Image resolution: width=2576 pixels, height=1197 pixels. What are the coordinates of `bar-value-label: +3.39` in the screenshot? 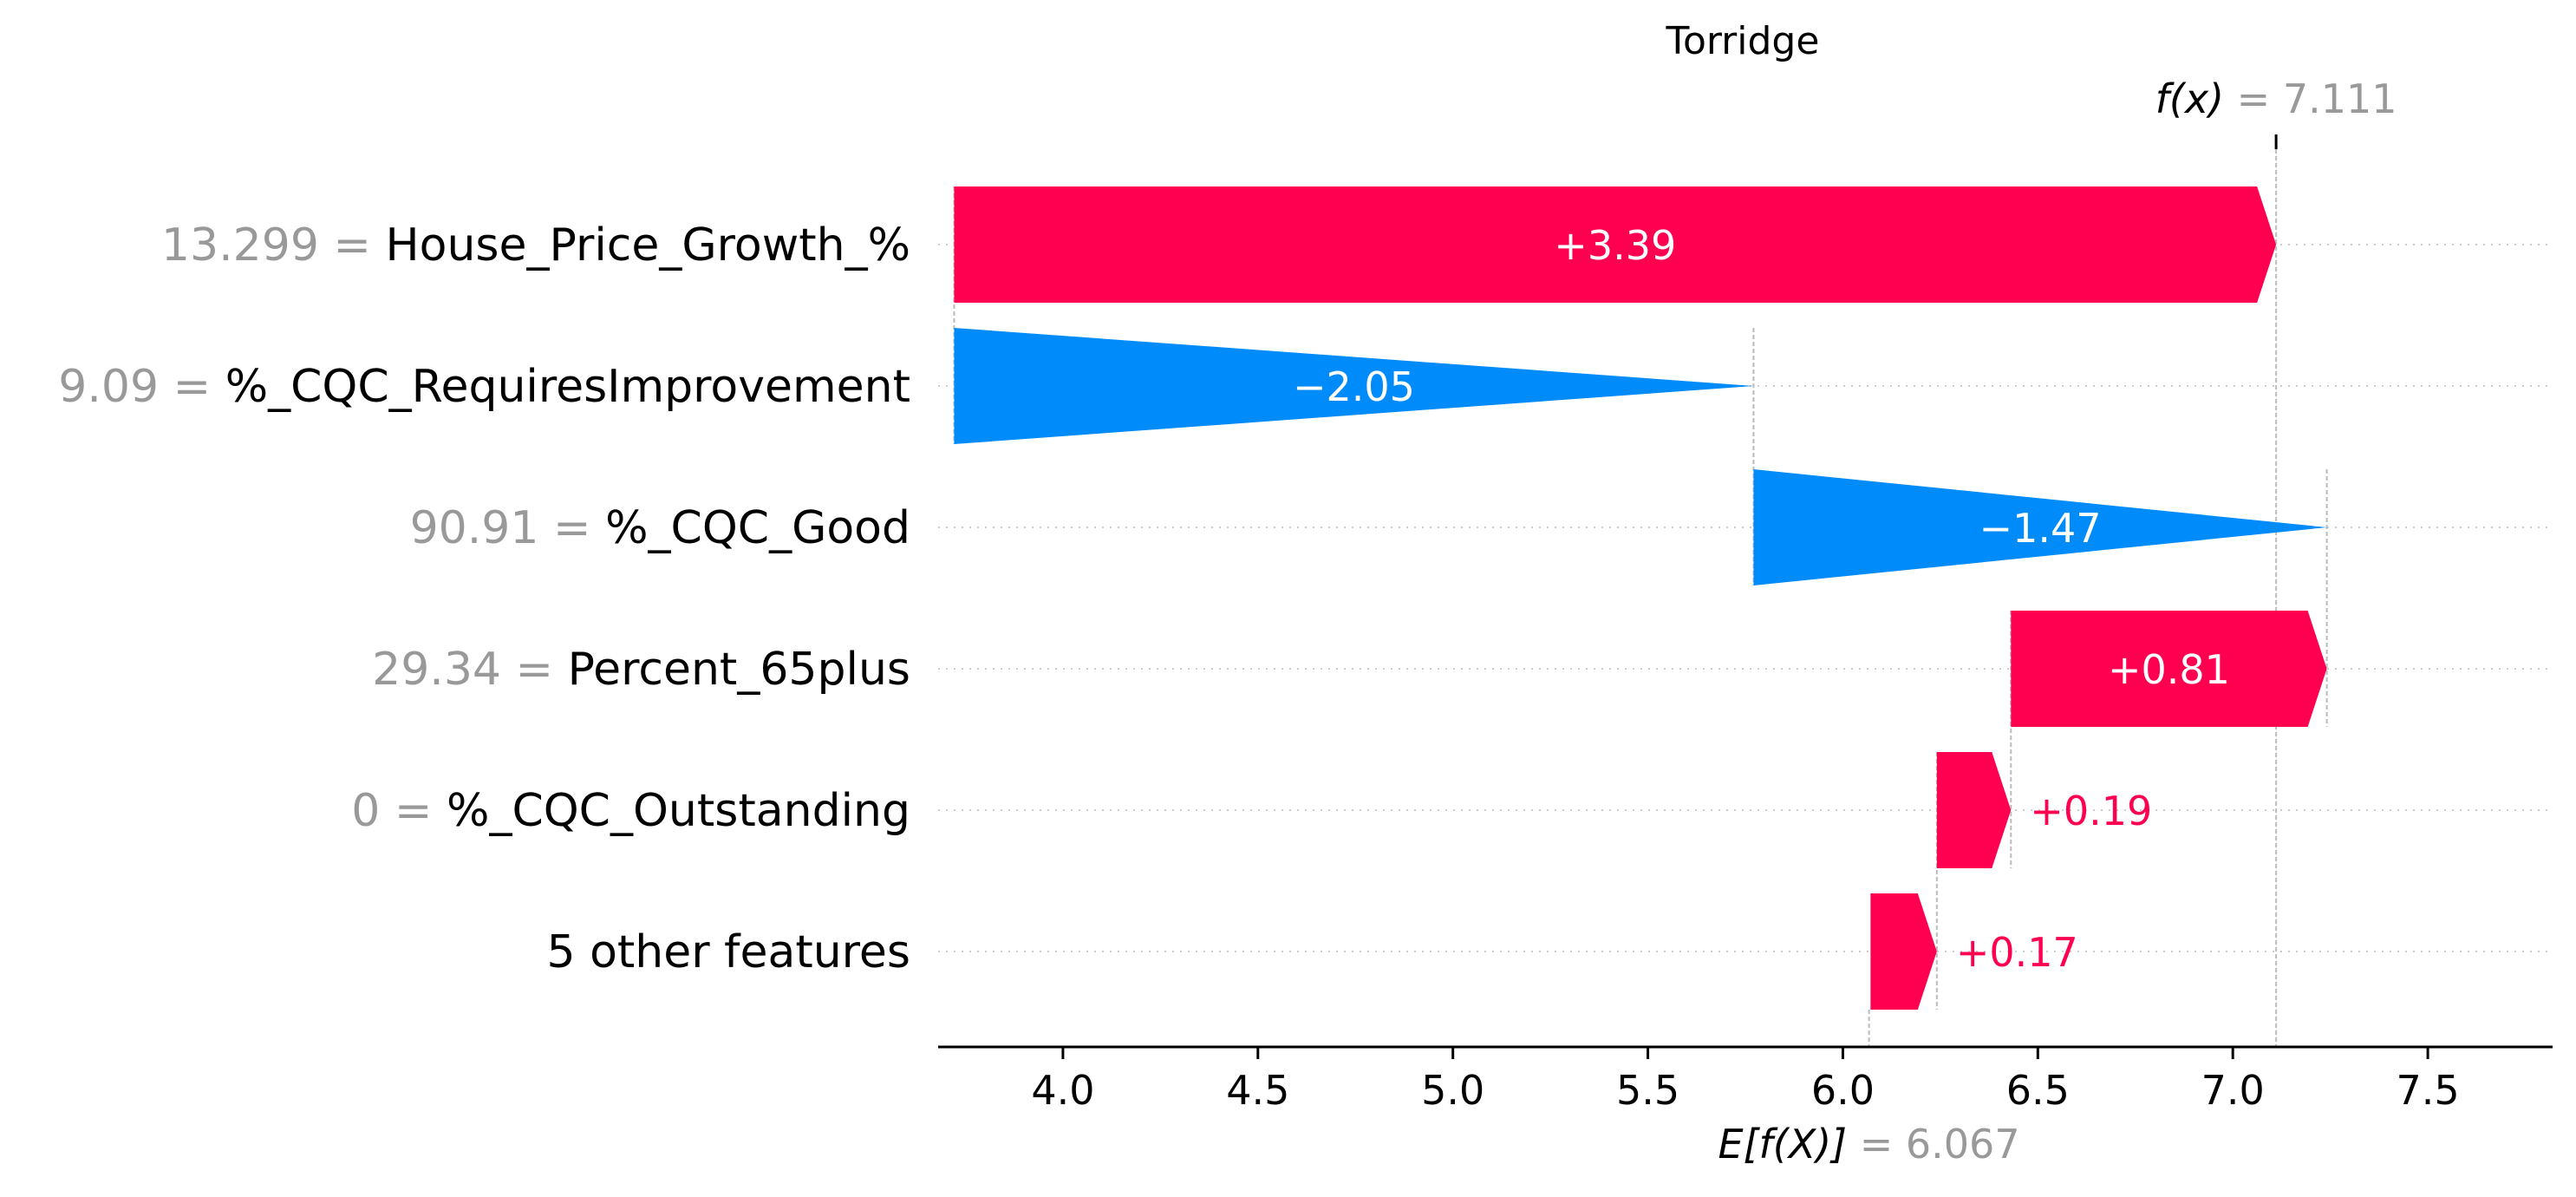 It's located at (1615, 245).